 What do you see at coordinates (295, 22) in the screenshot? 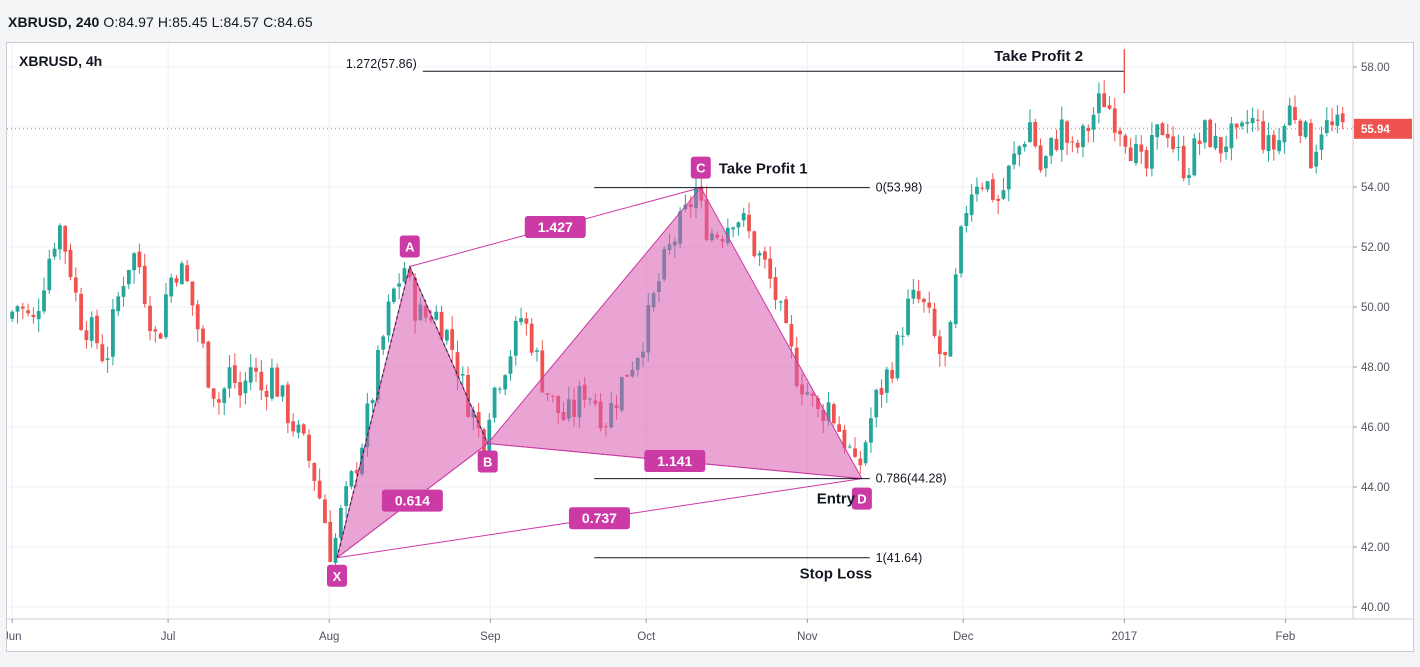
I see `close-value: 84.65` at bounding box center [295, 22].